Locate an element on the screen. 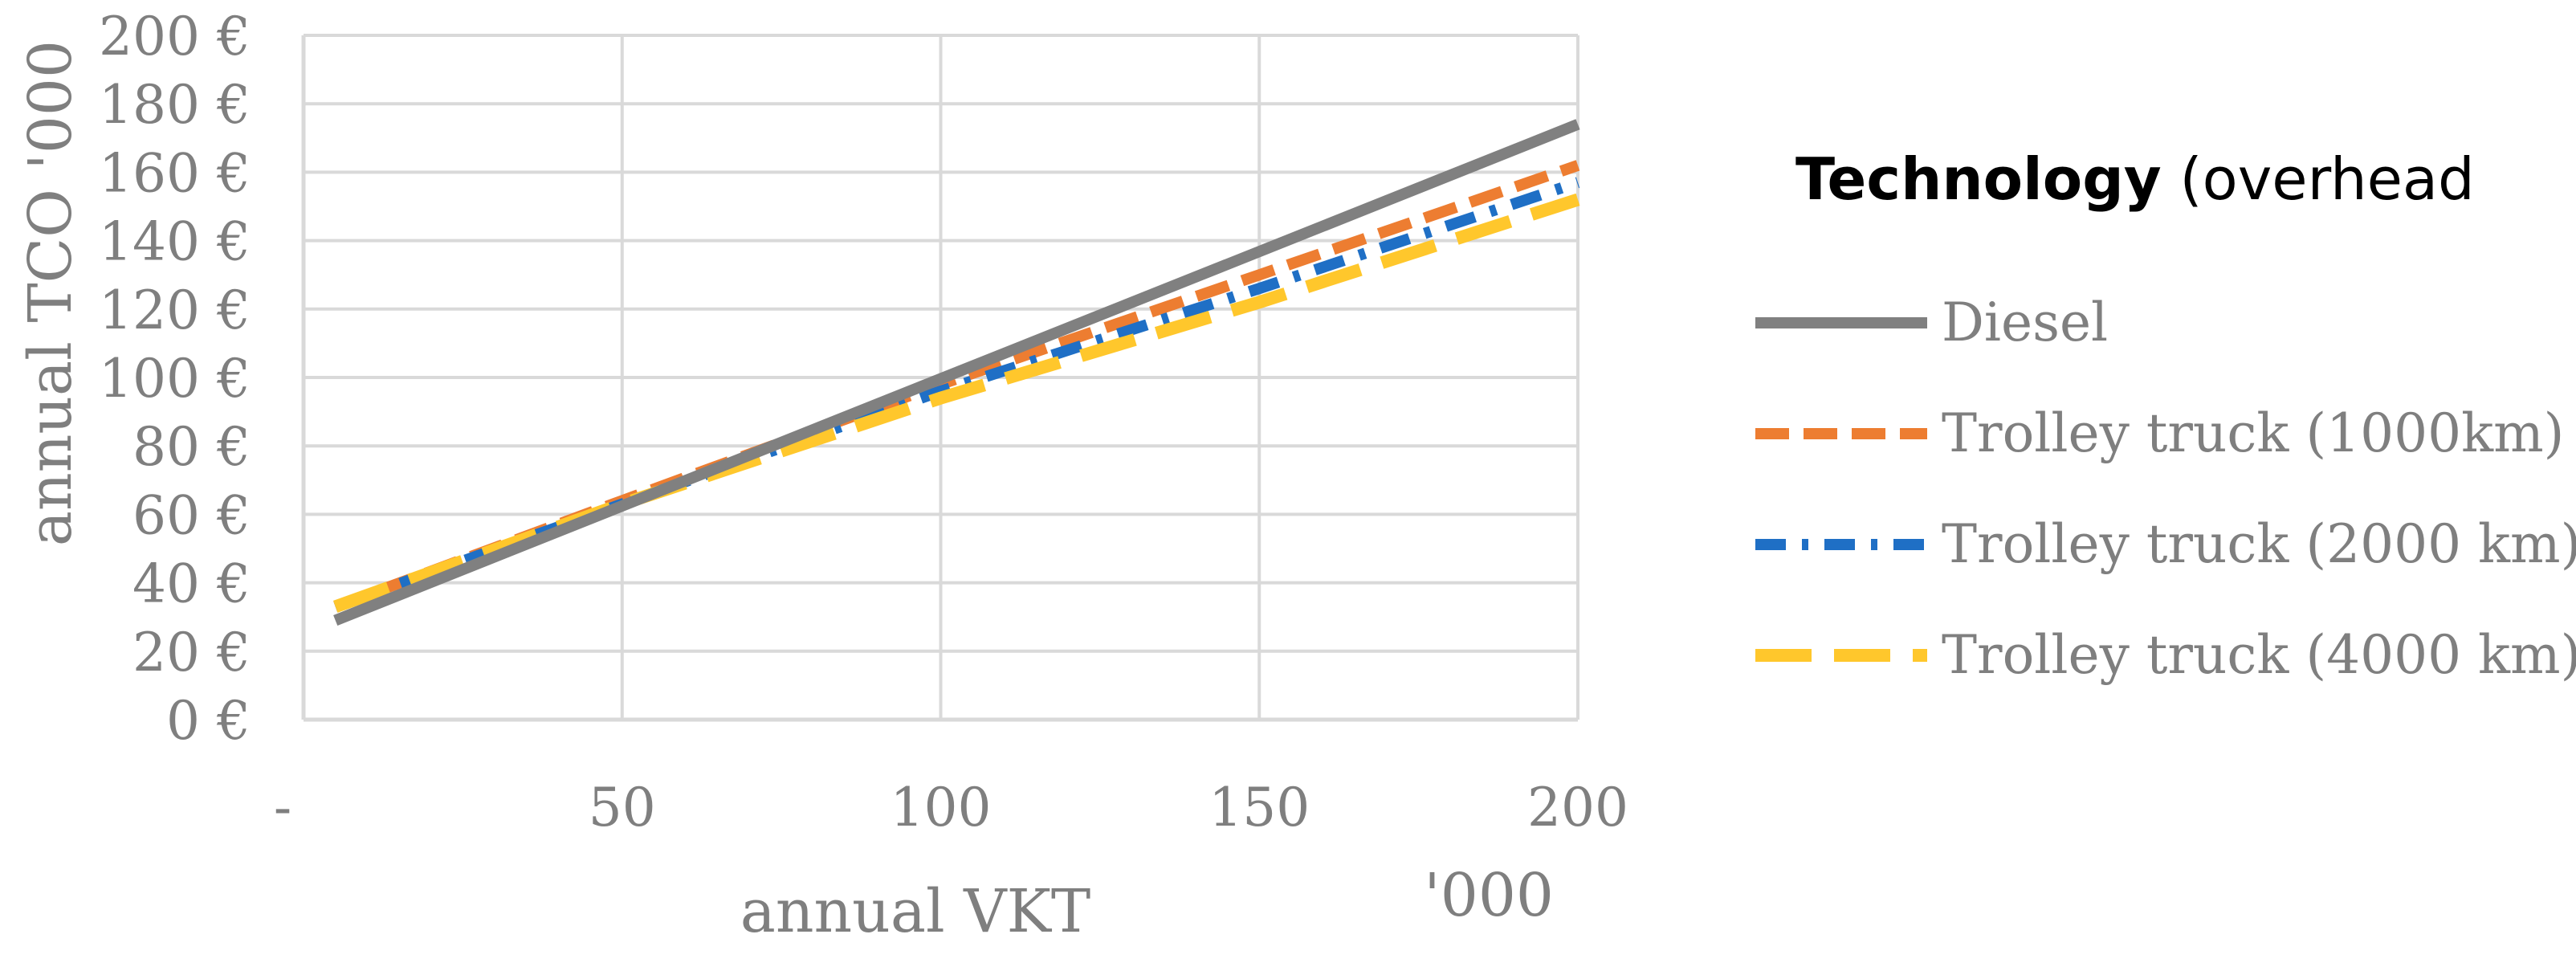 The image size is (2576, 971). y-axis-title: annual TCO '000 is located at coordinates (50, 293).